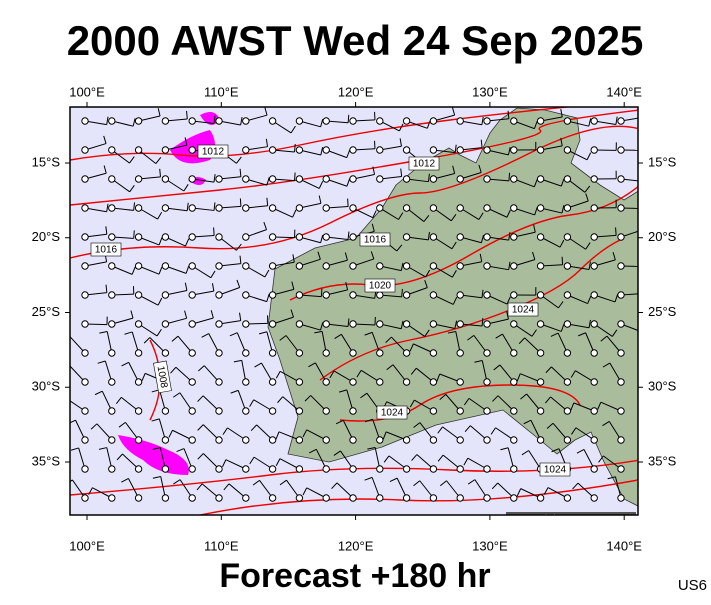  I want to click on lat-label: 30°S, so click(46, 386).